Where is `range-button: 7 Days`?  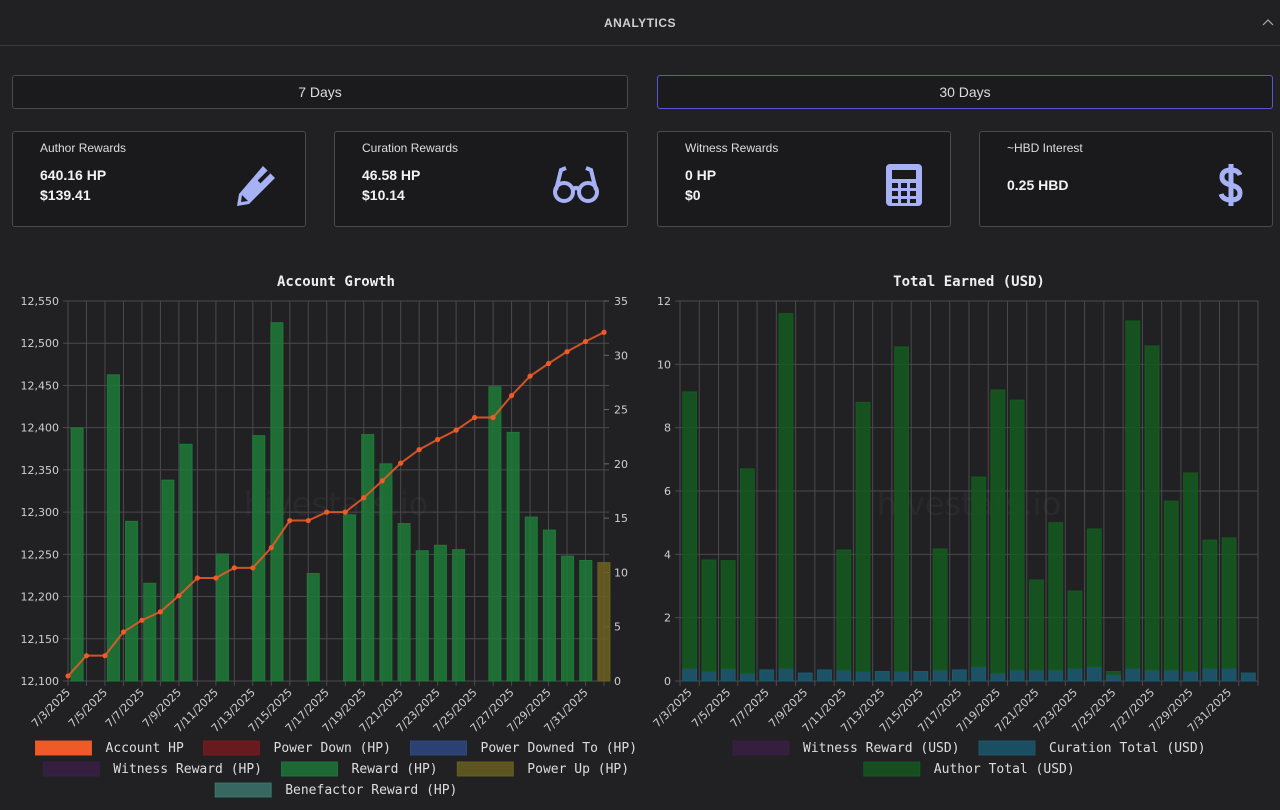 range-button: 7 Days is located at coordinates (320, 92).